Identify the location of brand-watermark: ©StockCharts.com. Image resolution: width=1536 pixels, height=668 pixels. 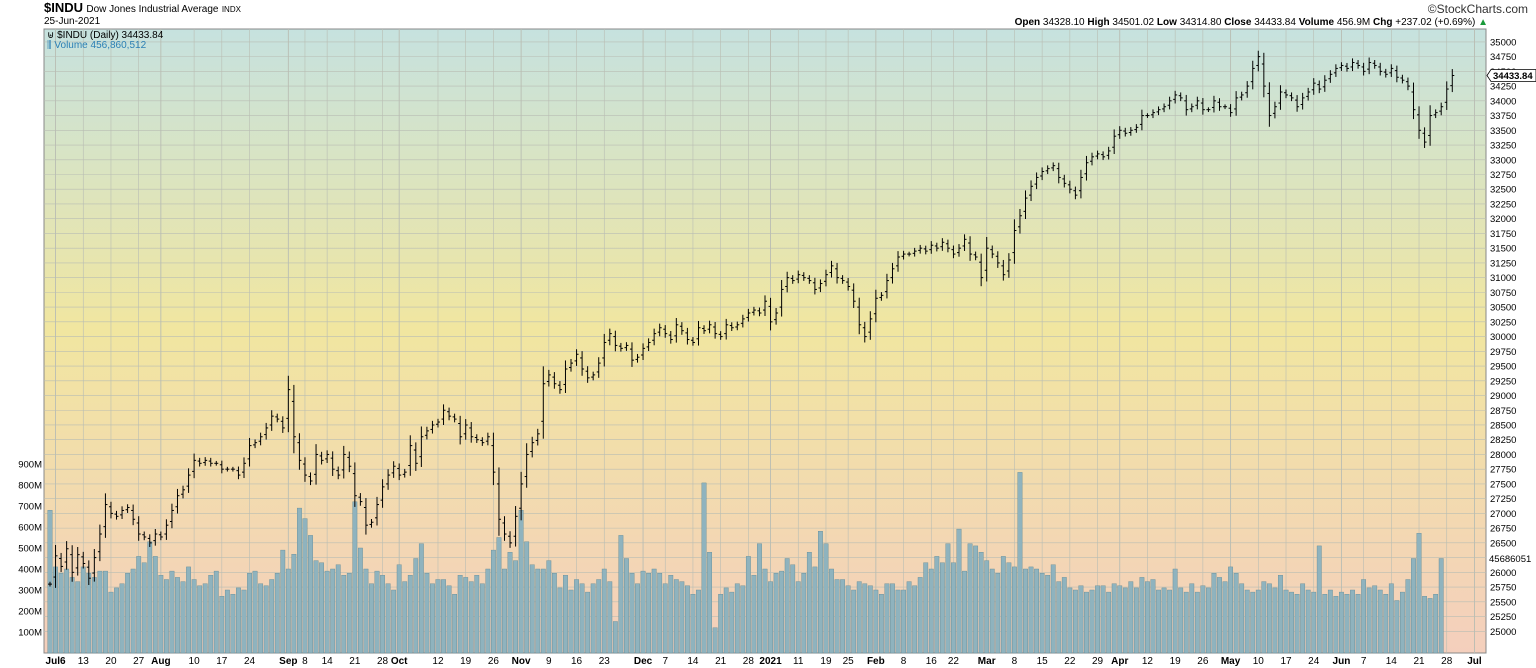
(1477, 9).